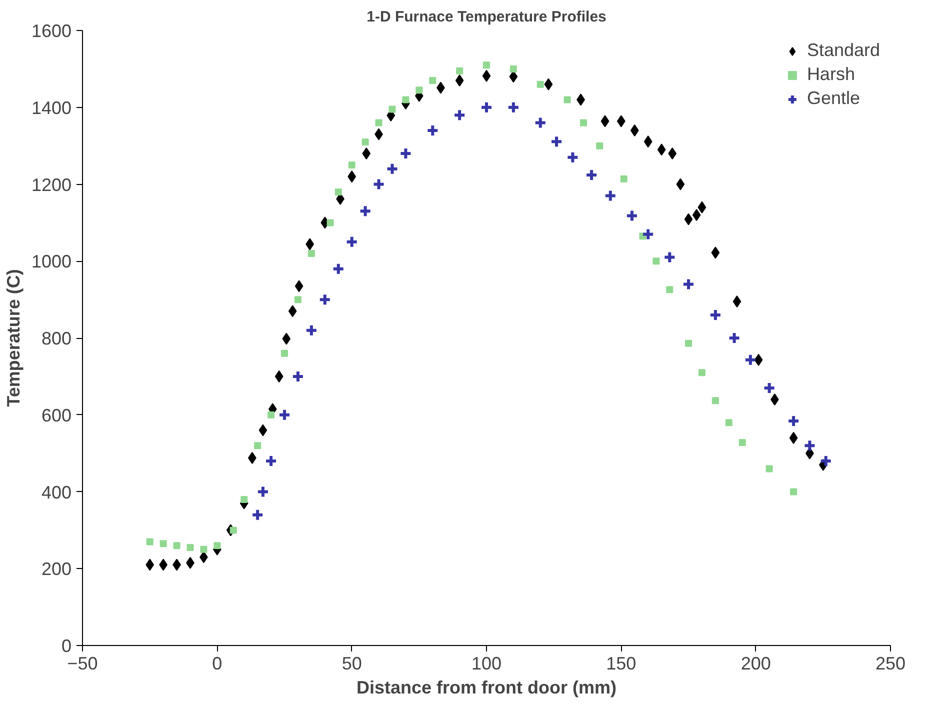  What do you see at coordinates (13, 338) in the screenshot?
I see `y-axis-title: Temperature (C)` at bounding box center [13, 338].